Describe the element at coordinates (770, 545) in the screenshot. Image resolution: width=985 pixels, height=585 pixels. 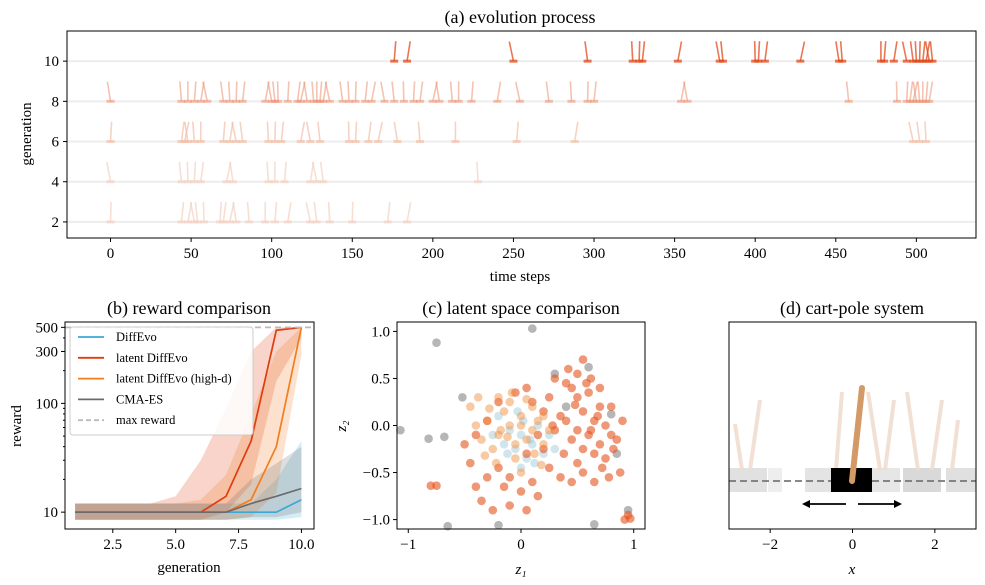
I see `x-tick-label: −2` at that location.